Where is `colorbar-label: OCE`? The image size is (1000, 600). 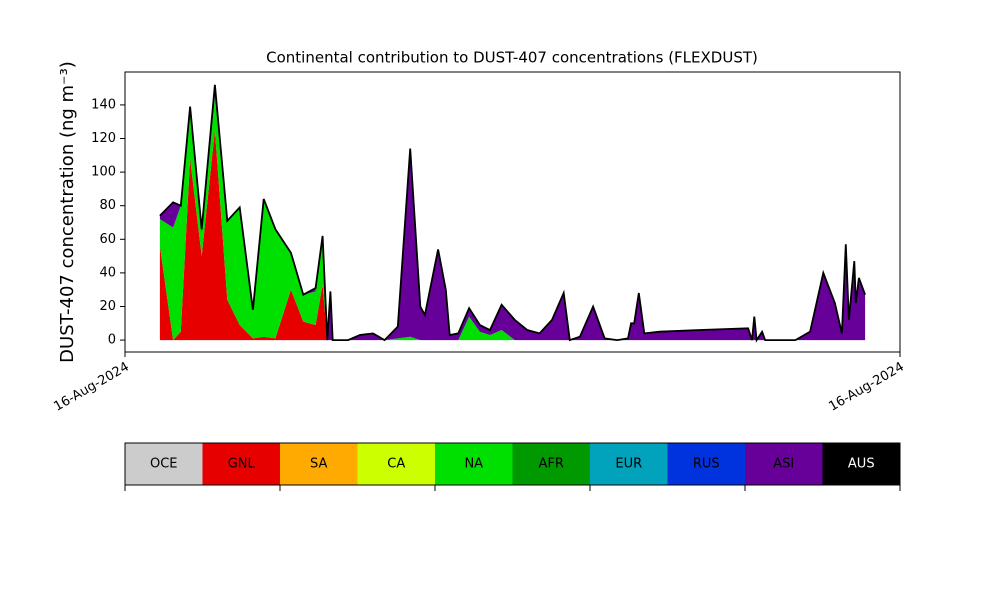
colorbar-label: OCE is located at coordinates (164, 464).